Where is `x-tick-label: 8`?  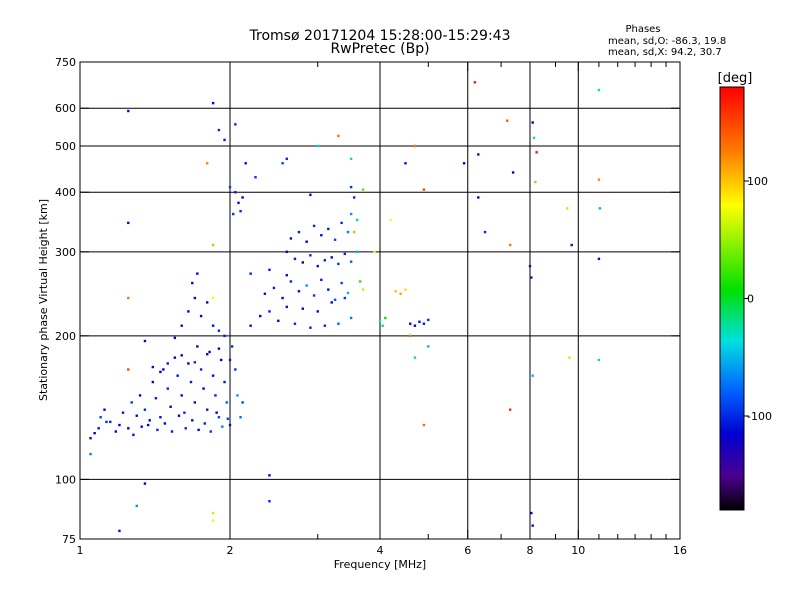 x-tick-label: 8 is located at coordinates (530, 550).